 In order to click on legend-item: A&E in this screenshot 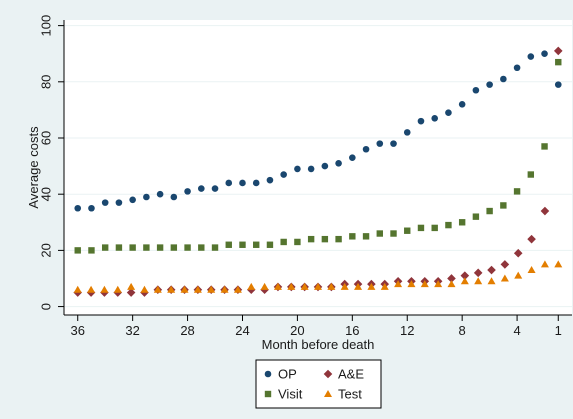, I will do `click(343, 374)`.